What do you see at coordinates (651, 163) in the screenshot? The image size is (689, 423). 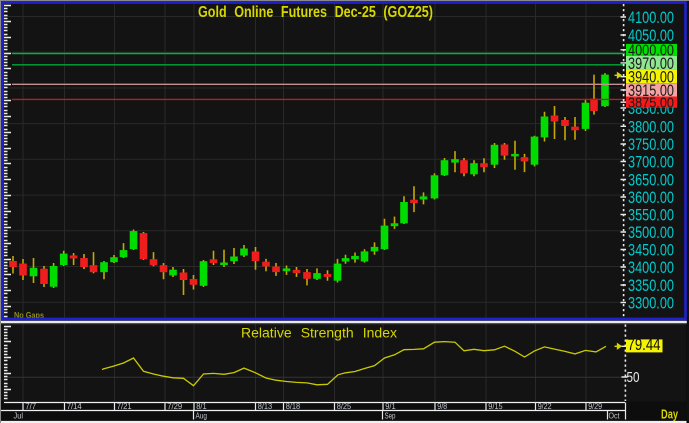 I see `svg-text: 3700.00` at bounding box center [651, 163].